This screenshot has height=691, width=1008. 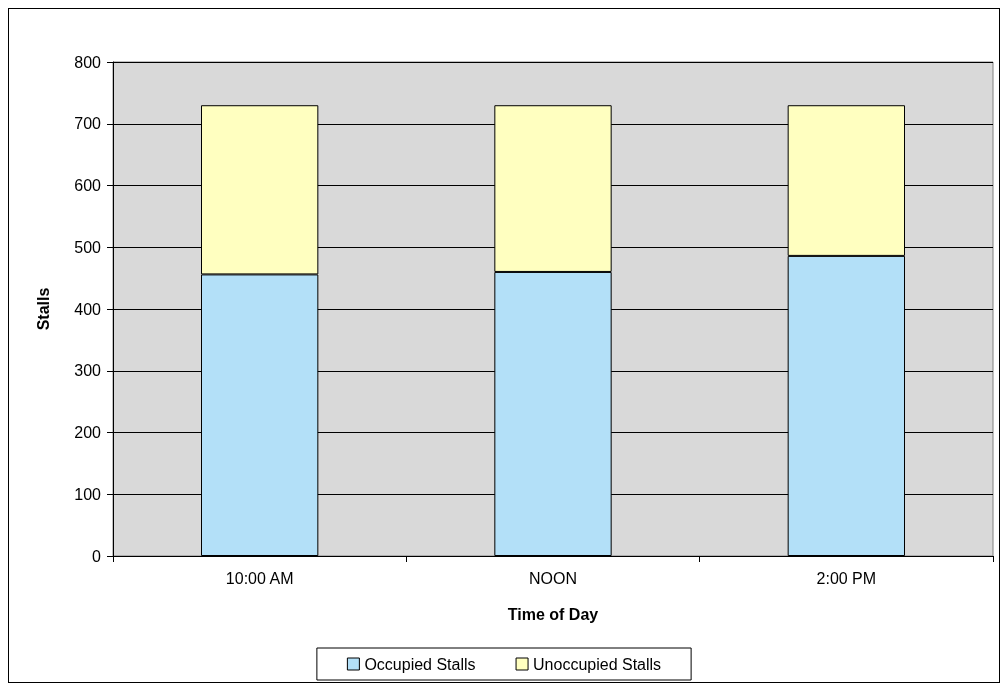 What do you see at coordinates (597, 664) in the screenshot?
I see `legend-label: Unoccupied Stalls` at bounding box center [597, 664].